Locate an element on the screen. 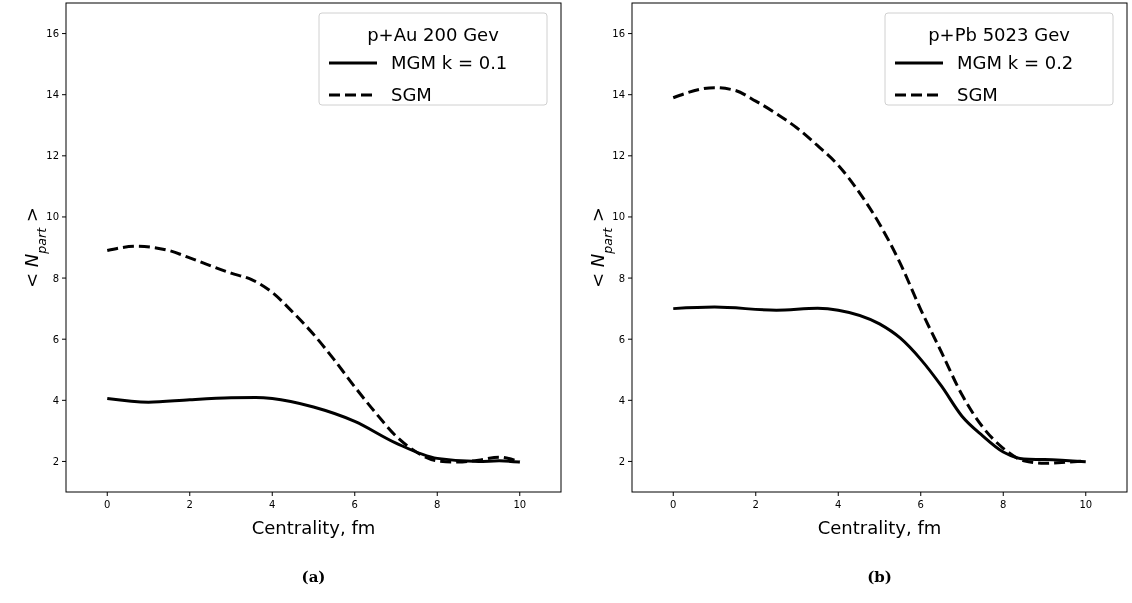 The width and height of the screenshot is (1132, 603). text: (a) is located at coordinates (313, 577).